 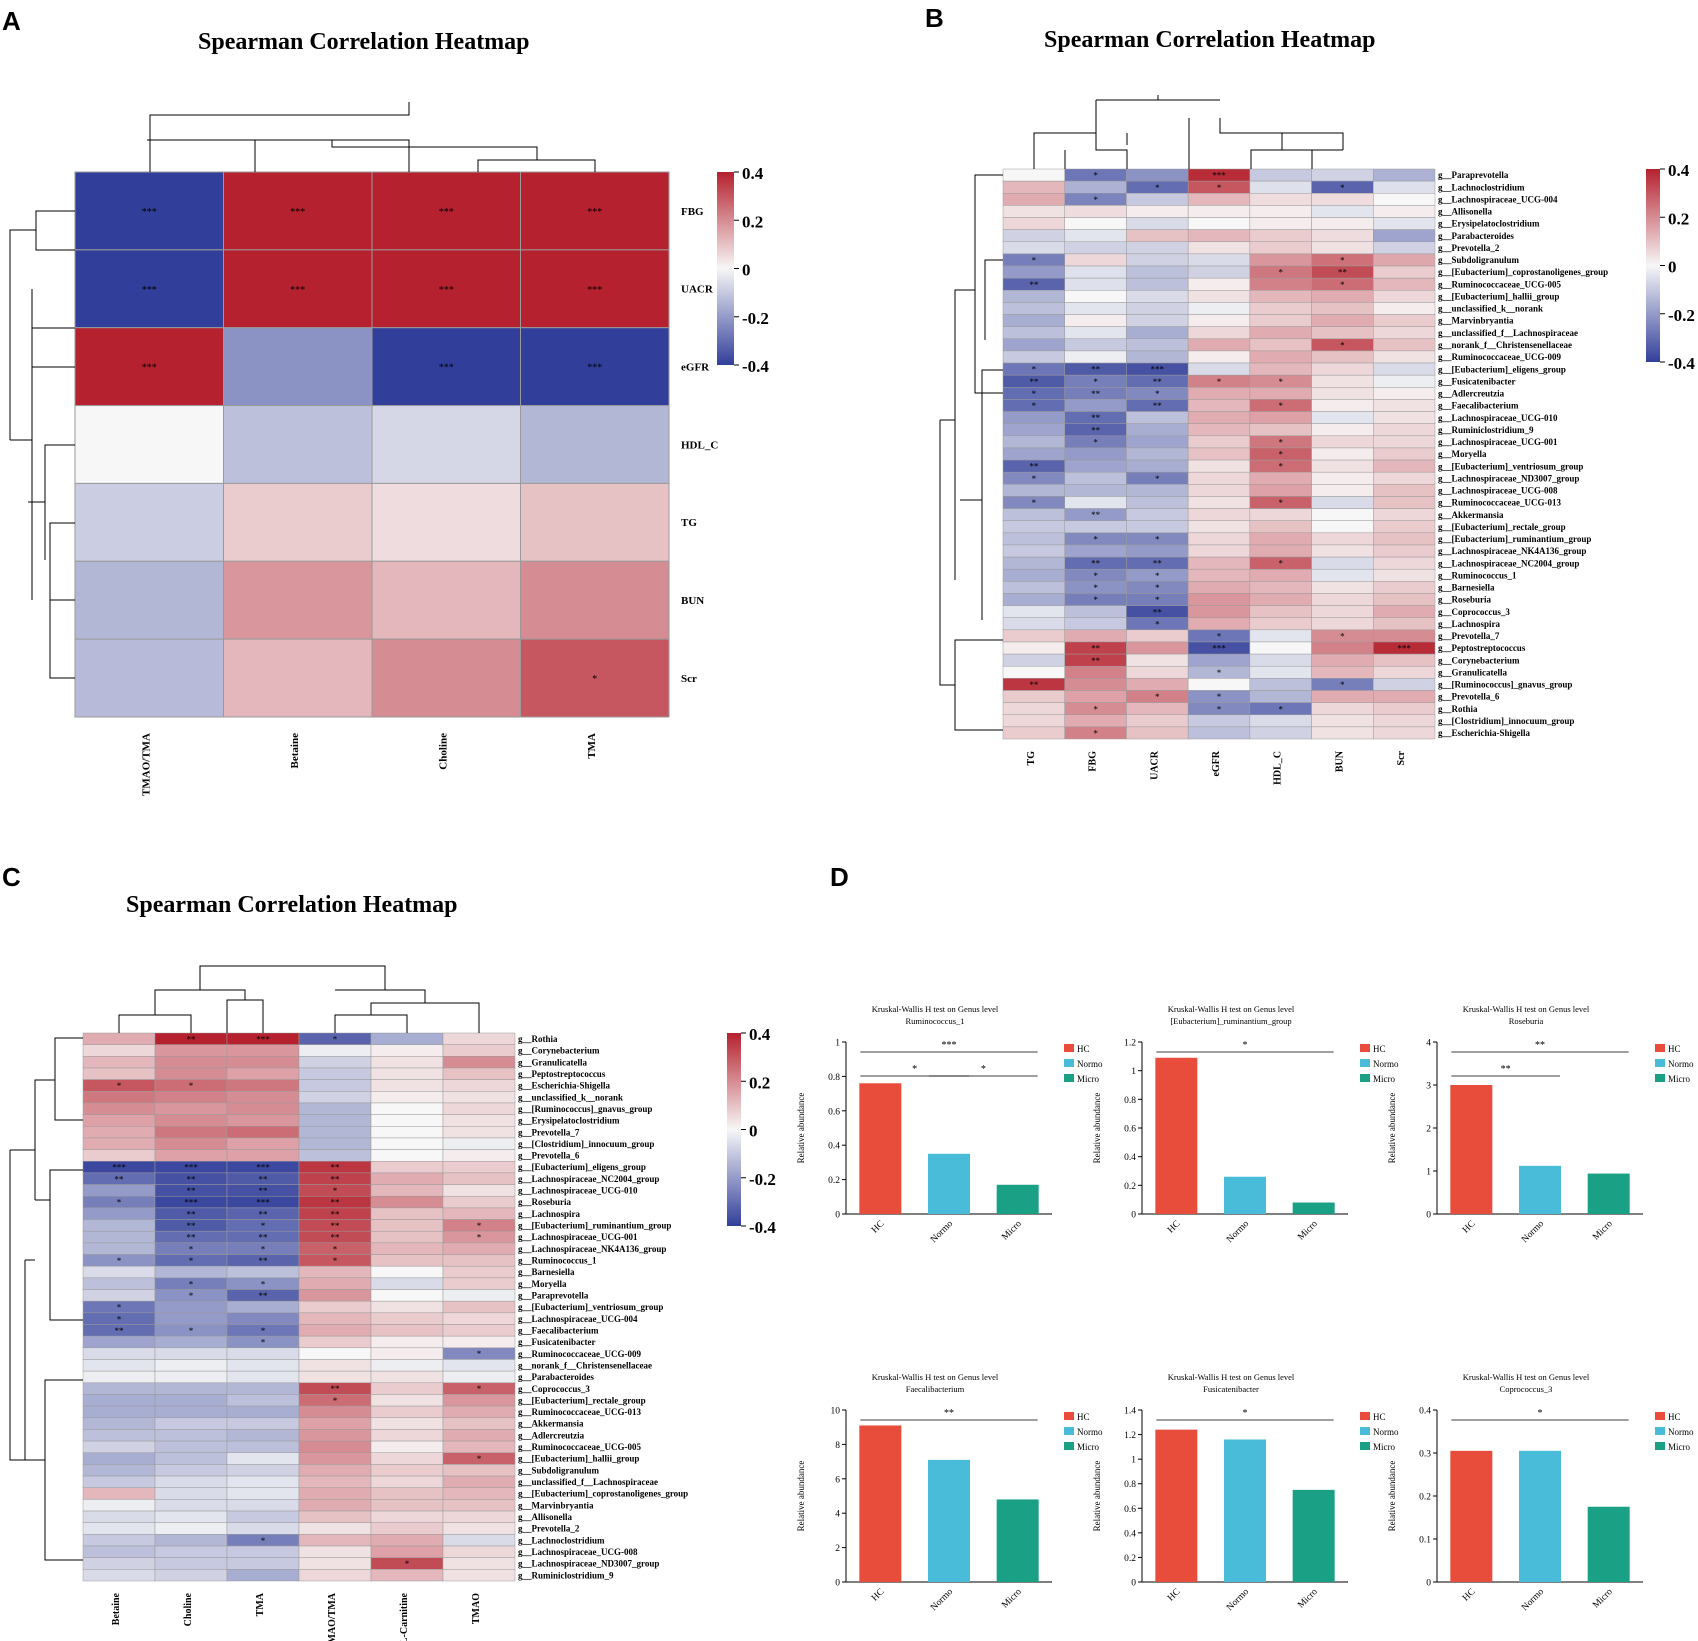 I want to click on x-tick-label: Normo, so click(x=1533, y=1232).